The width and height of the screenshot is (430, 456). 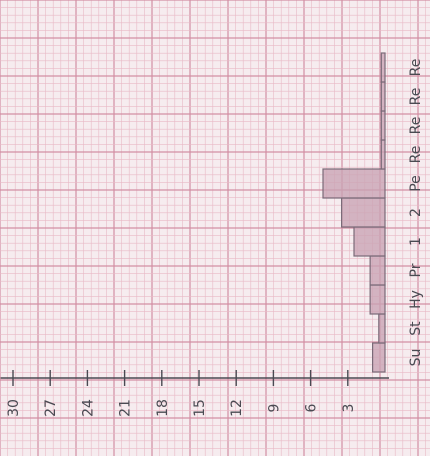 What do you see at coordinates (181, 393) in the screenshot?
I see `value-axis-ticks: 3 6 9 12 15 18 21 24 27 30` at bounding box center [181, 393].